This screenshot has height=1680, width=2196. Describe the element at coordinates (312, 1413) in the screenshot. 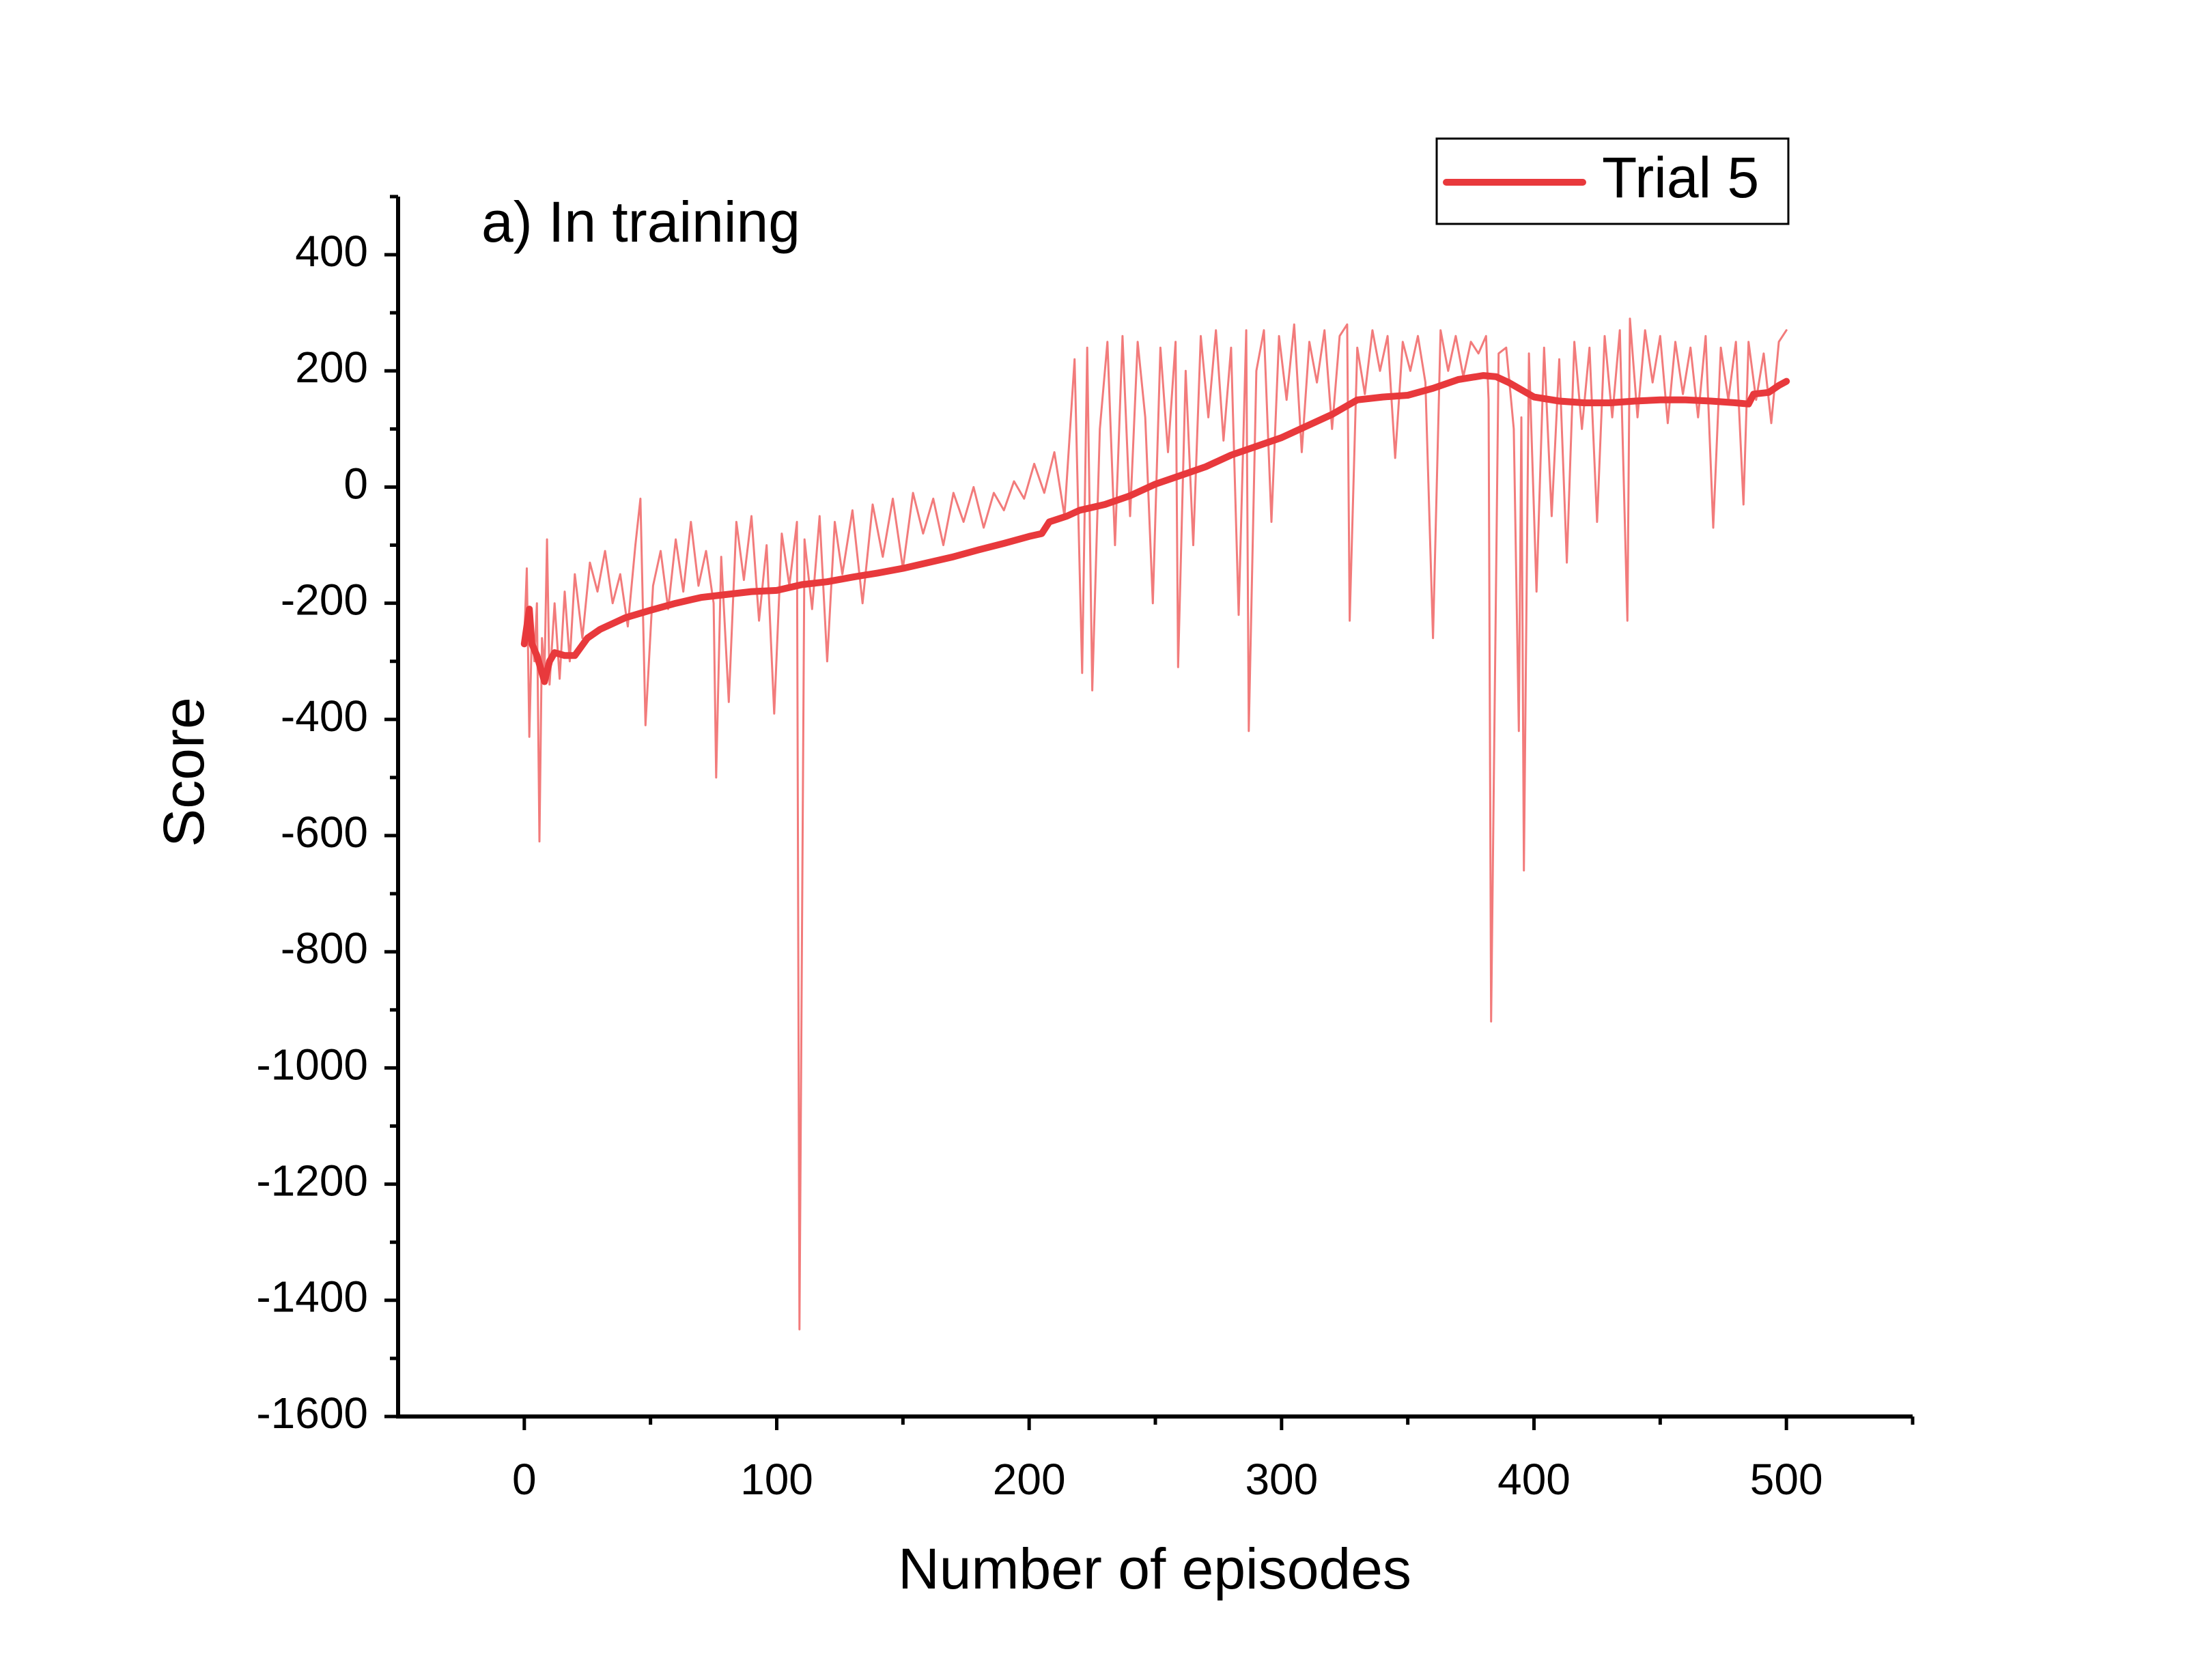

I see `y-tick-label: -1600` at that location.